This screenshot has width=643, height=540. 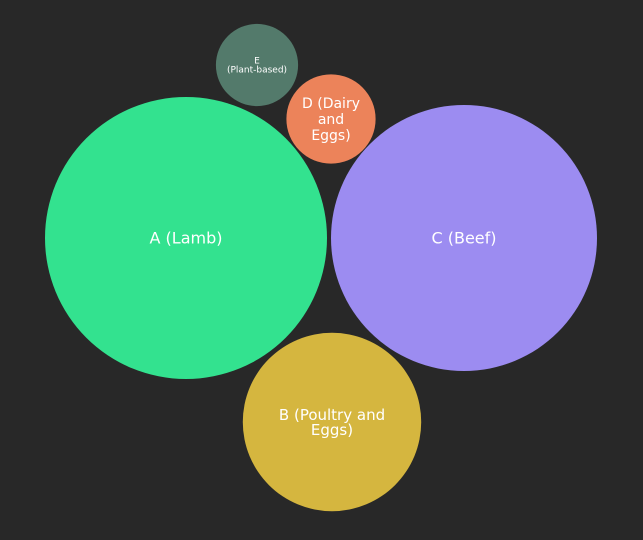 I want to click on bubble-label-line: and, so click(x=331, y=120).